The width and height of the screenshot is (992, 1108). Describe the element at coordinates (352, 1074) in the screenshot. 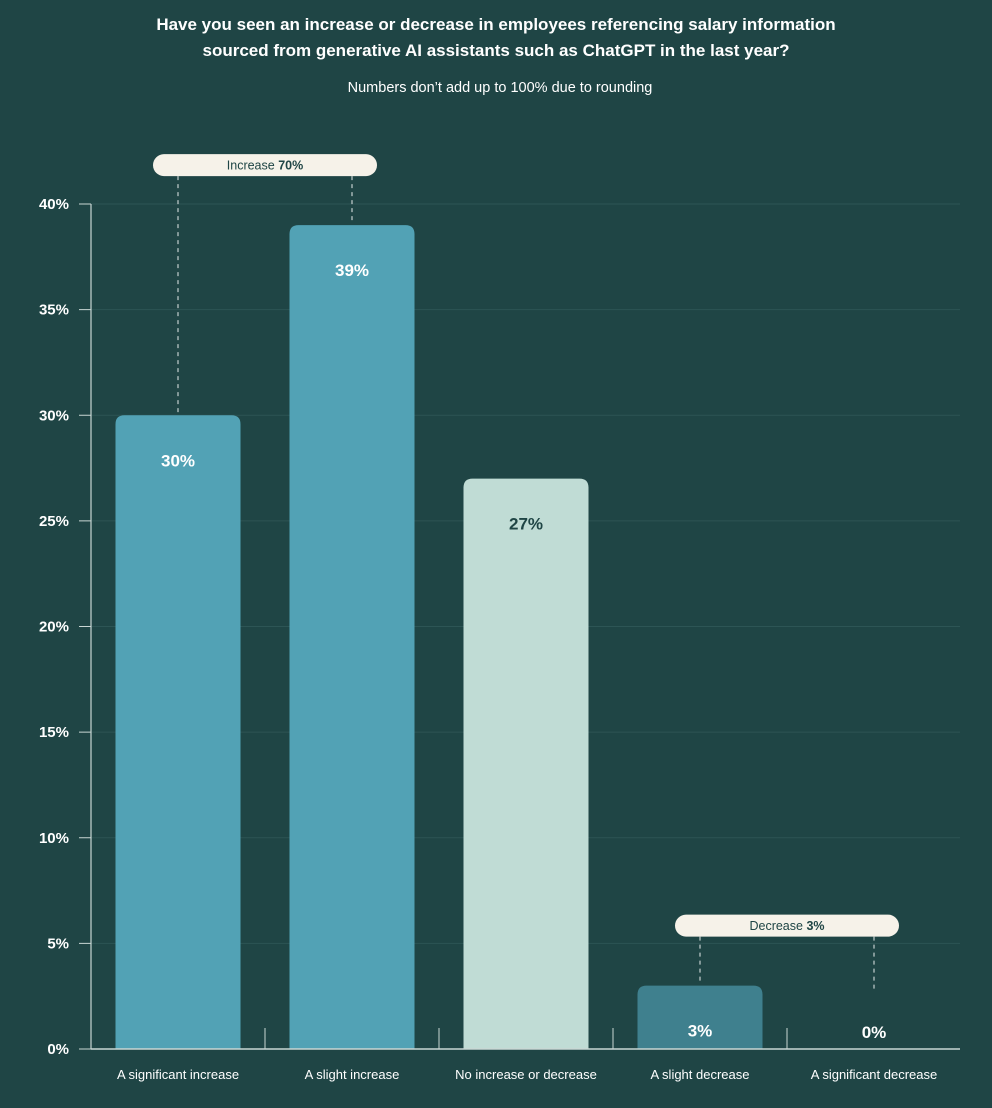

I see `x-tick-label: A slight increase` at that location.